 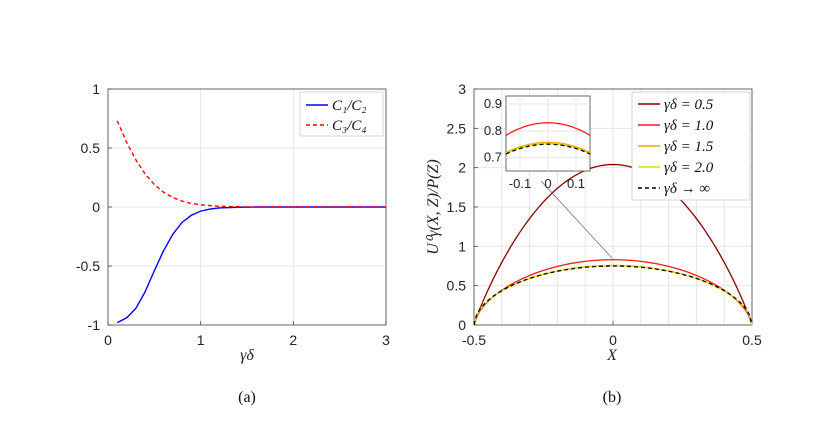 I want to click on legend-label-c3c4: C₃/C₄, so click(x=349, y=126).